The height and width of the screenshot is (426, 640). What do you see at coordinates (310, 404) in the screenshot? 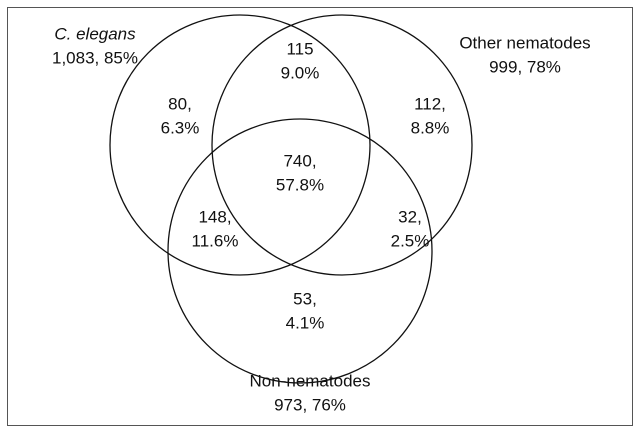
I see `set-summary: 973, 76%` at bounding box center [310, 404].